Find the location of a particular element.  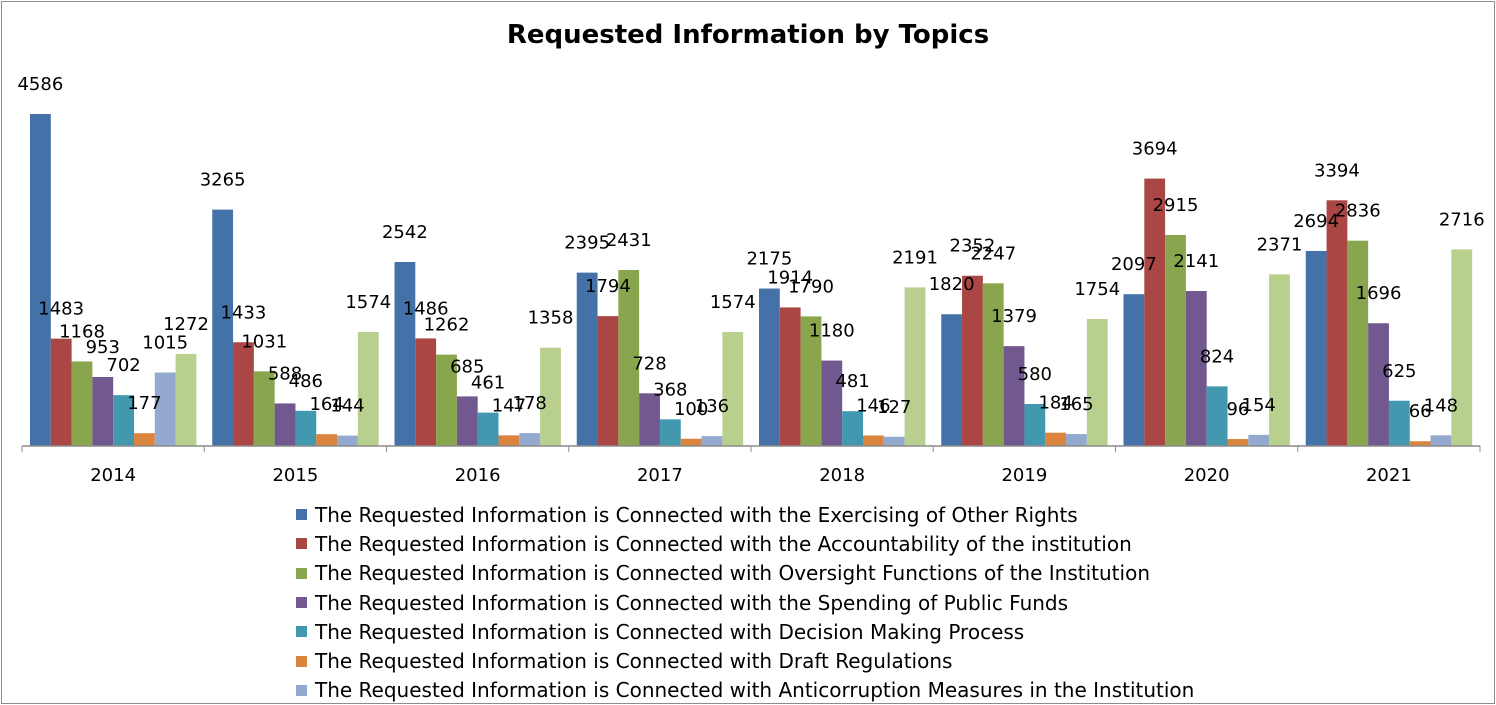

data-label-2018-series-4: 1180 is located at coordinates (832, 331).